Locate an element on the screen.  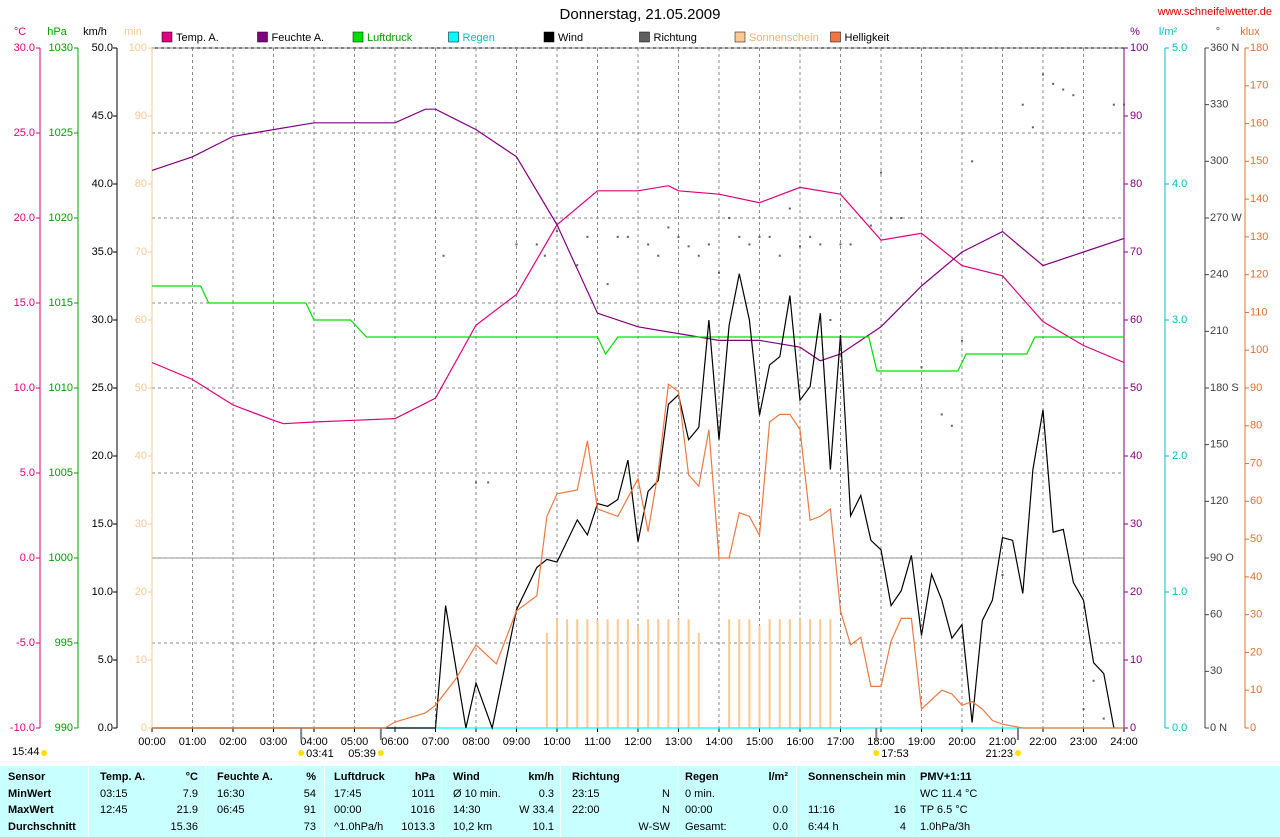
y-tick-label: 70 is located at coordinates (1256, 463).